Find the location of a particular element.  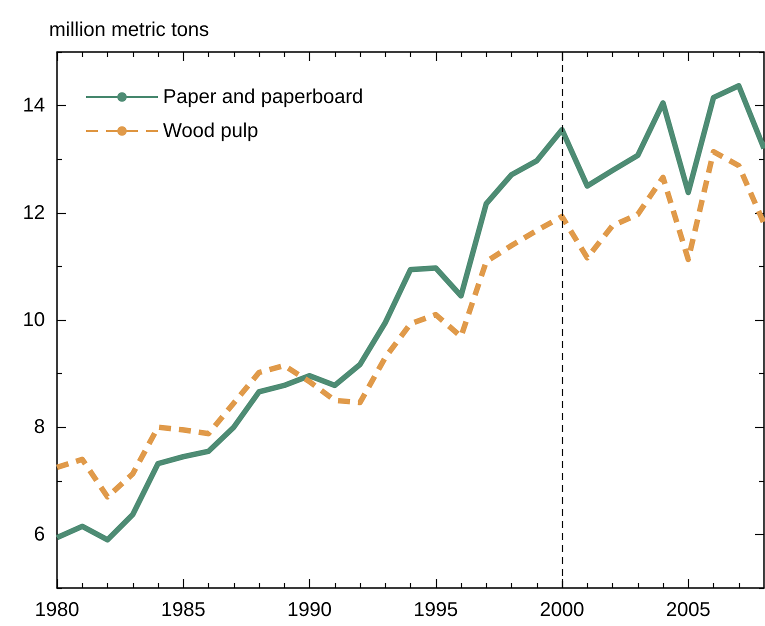

y-tick-label: 14 is located at coordinates (33, 105).